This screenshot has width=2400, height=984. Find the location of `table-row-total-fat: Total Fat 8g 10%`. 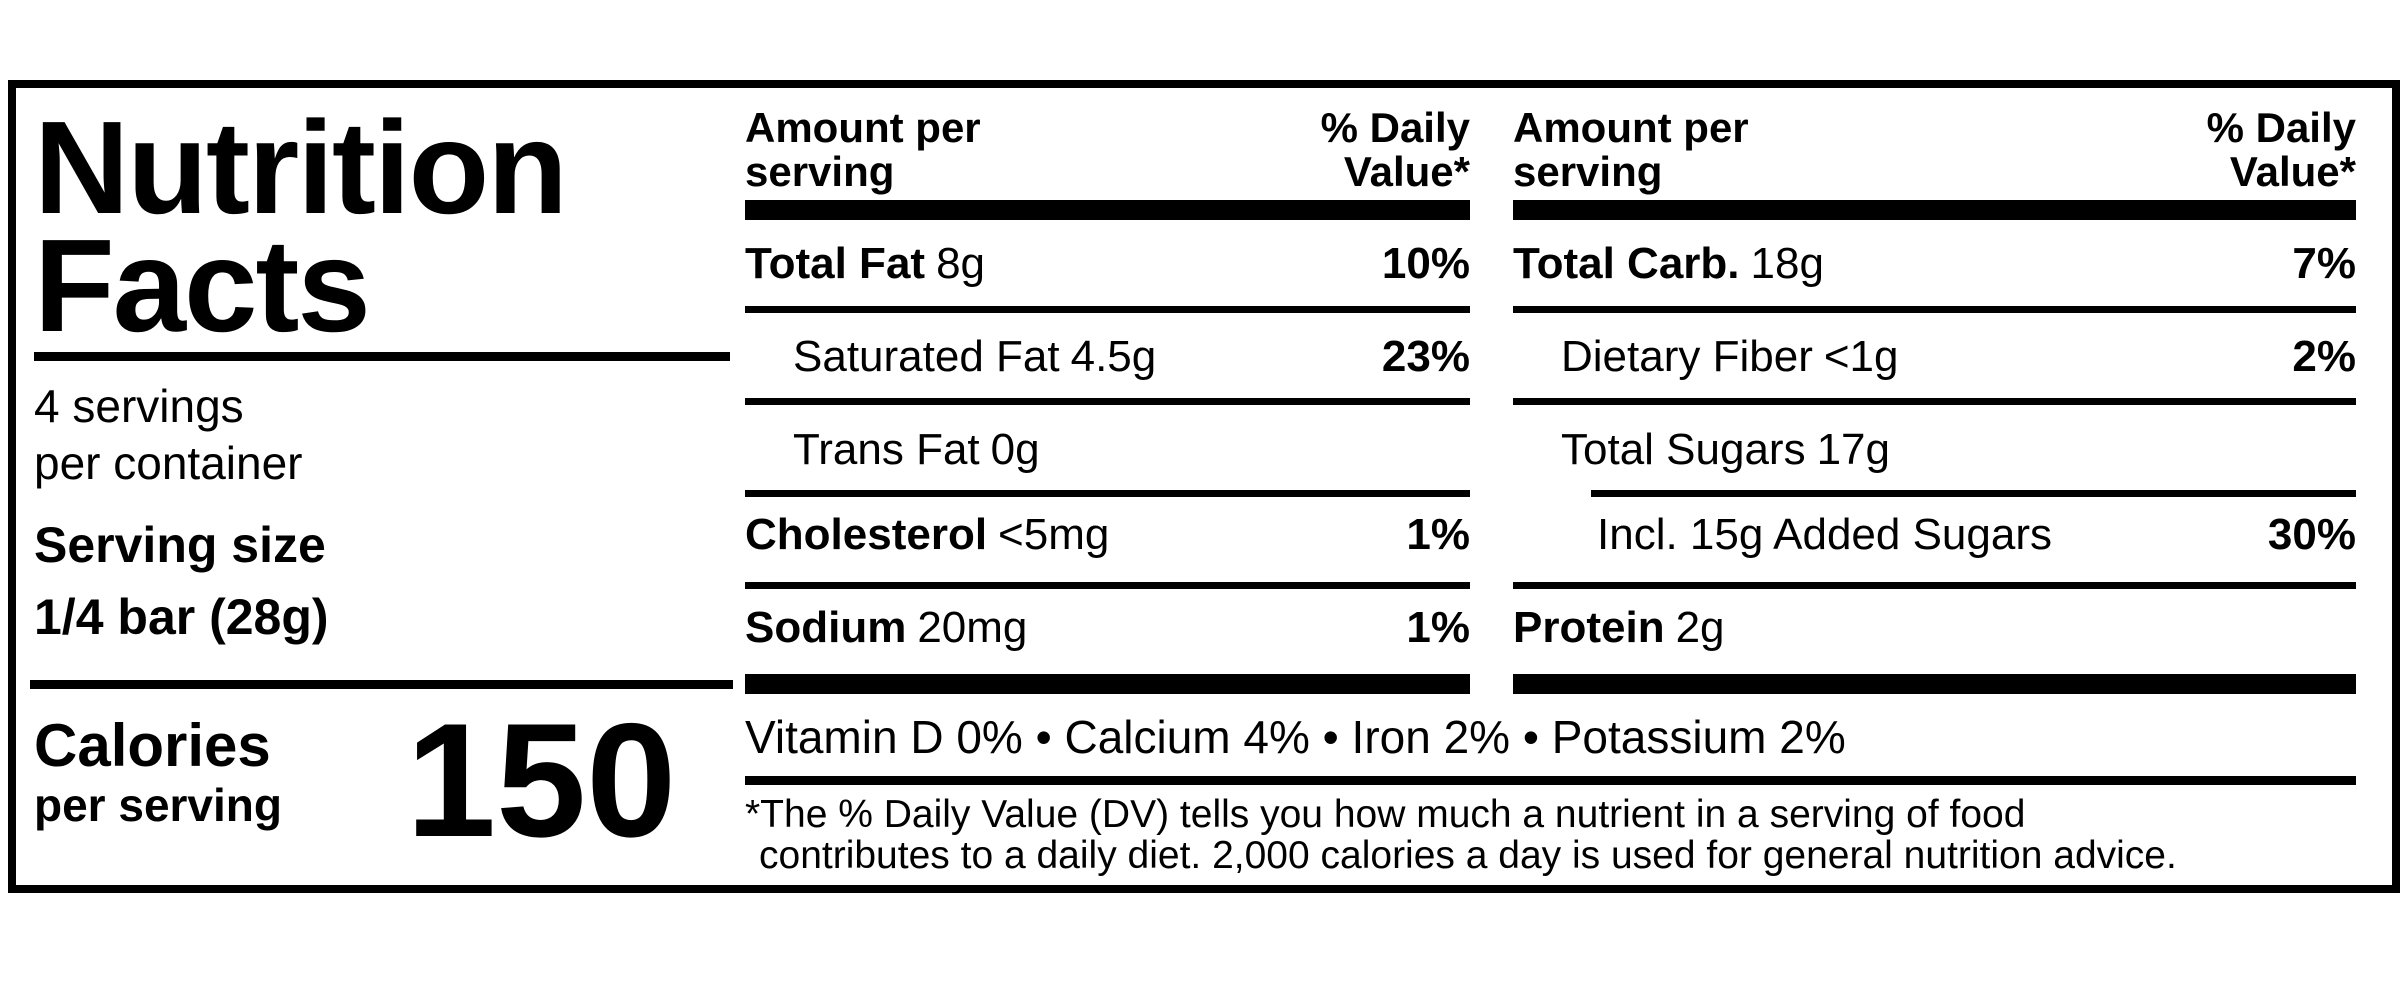

table-row-total-fat: Total Fat 8g 10% is located at coordinates (1107, 263).